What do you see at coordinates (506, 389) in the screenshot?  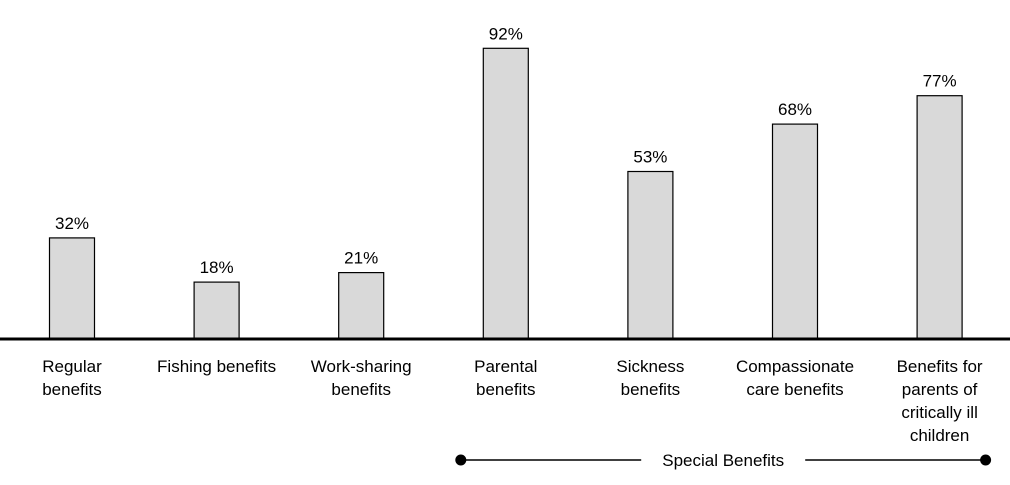 I see `category-label-3-line-1: benefits` at bounding box center [506, 389].